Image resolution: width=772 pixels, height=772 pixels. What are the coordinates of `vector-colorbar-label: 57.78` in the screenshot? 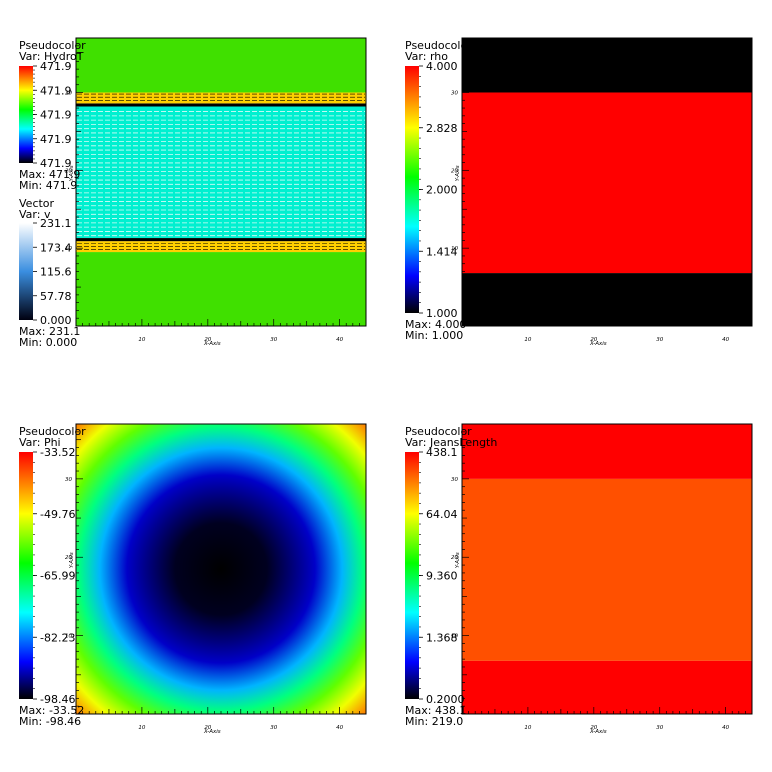 It's located at (56, 296).